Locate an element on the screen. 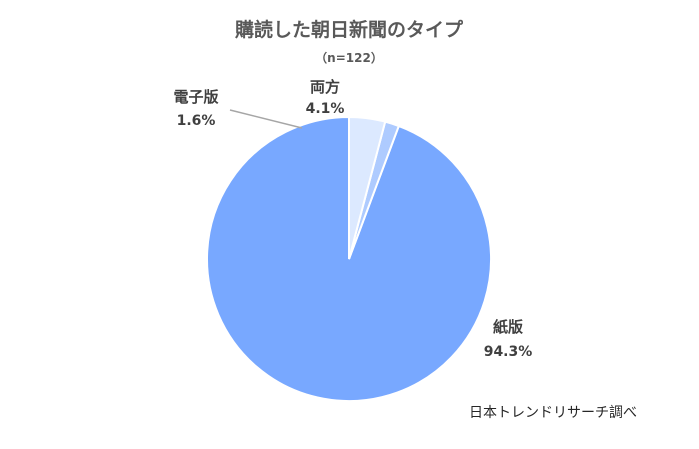 This screenshot has width=699, height=449. slice-value-1: 94.3% is located at coordinates (508, 352).